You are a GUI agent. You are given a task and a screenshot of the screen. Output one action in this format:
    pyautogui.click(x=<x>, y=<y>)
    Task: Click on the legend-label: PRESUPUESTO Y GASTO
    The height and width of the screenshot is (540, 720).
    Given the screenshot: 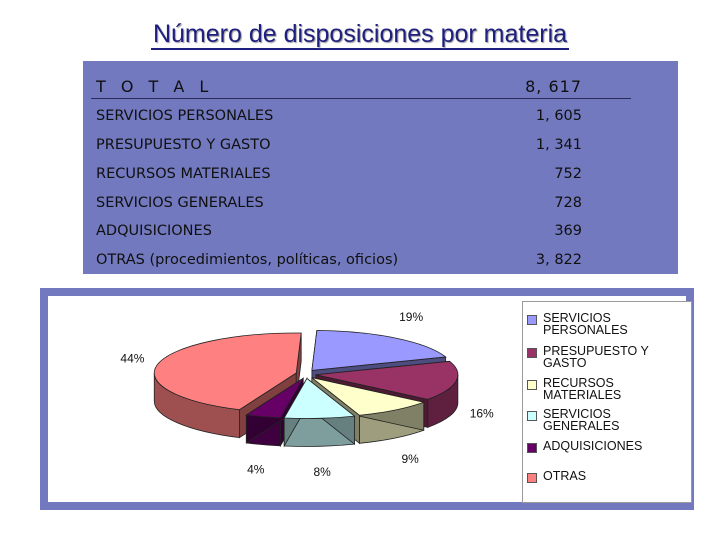 What is the action you would take?
    pyautogui.click(x=596, y=357)
    